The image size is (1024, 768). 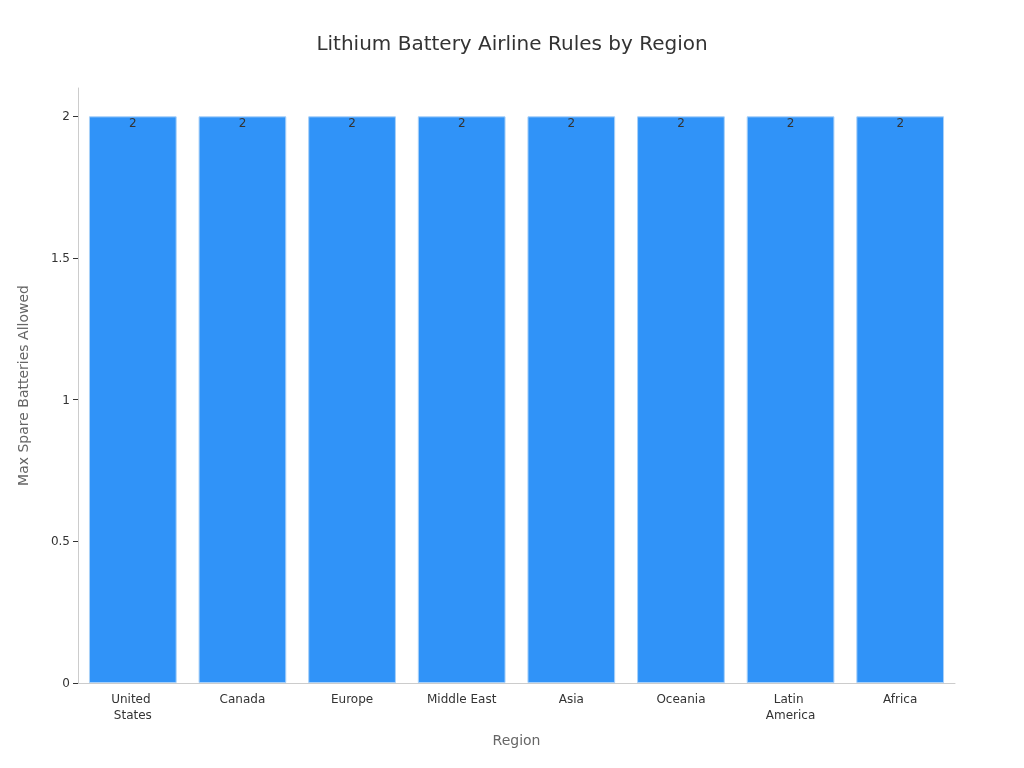 I want to click on x-tick-label: Latin America, so click(x=790, y=707).